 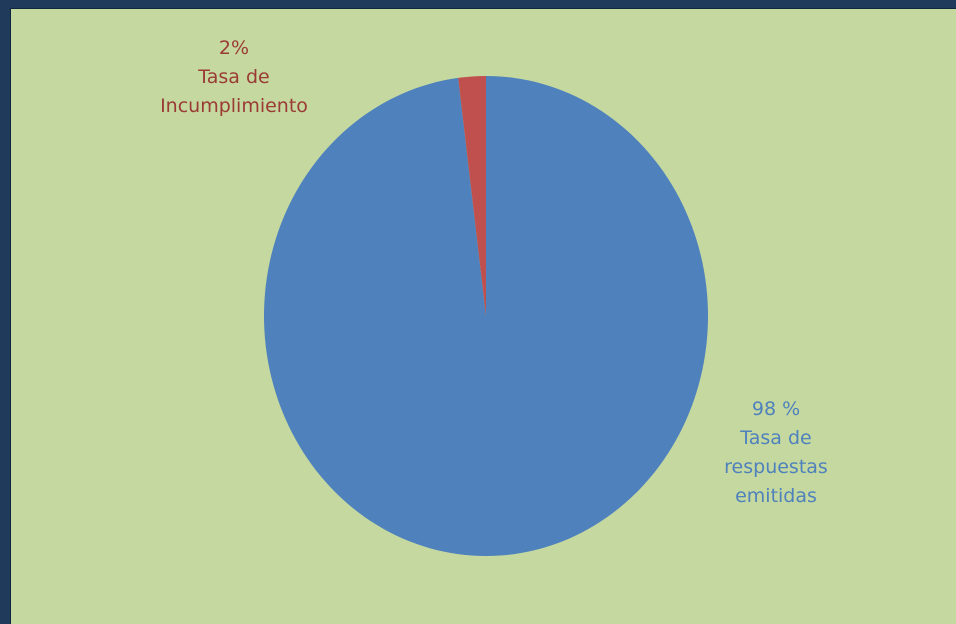 What do you see at coordinates (776, 453) in the screenshot?
I see `data-label-tasa-de-respuestas-emitidas: 98 % Tasa de respuestas emitidas` at bounding box center [776, 453].